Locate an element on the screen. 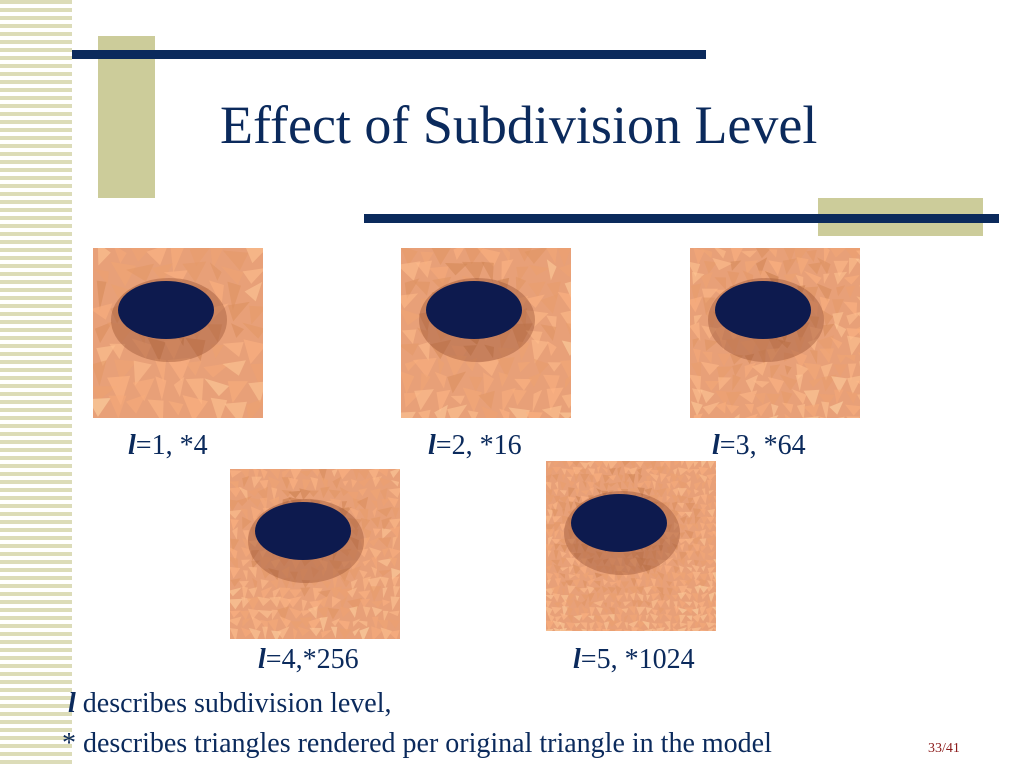 This screenshot has width=1024, height=768. caption-text: =4,*256 is located at coordinates (312, 659).